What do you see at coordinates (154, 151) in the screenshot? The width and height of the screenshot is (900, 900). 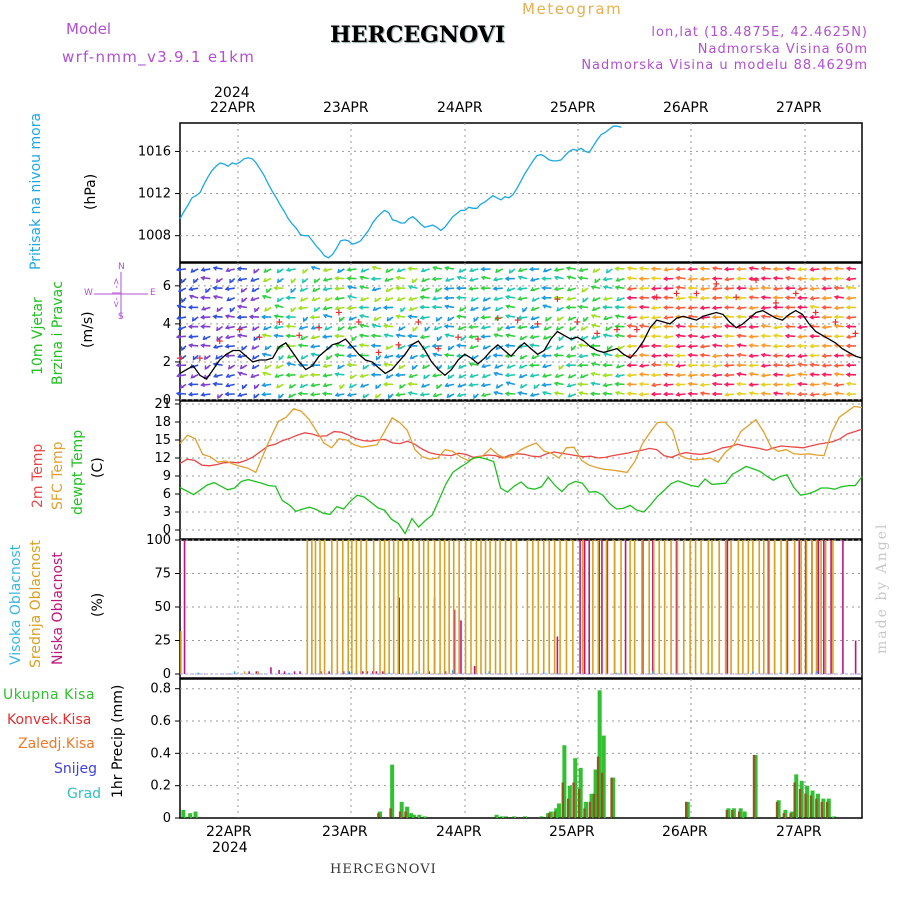 I see `pressure-ytick-label-2: 1016` at bounding box center [154, 151].